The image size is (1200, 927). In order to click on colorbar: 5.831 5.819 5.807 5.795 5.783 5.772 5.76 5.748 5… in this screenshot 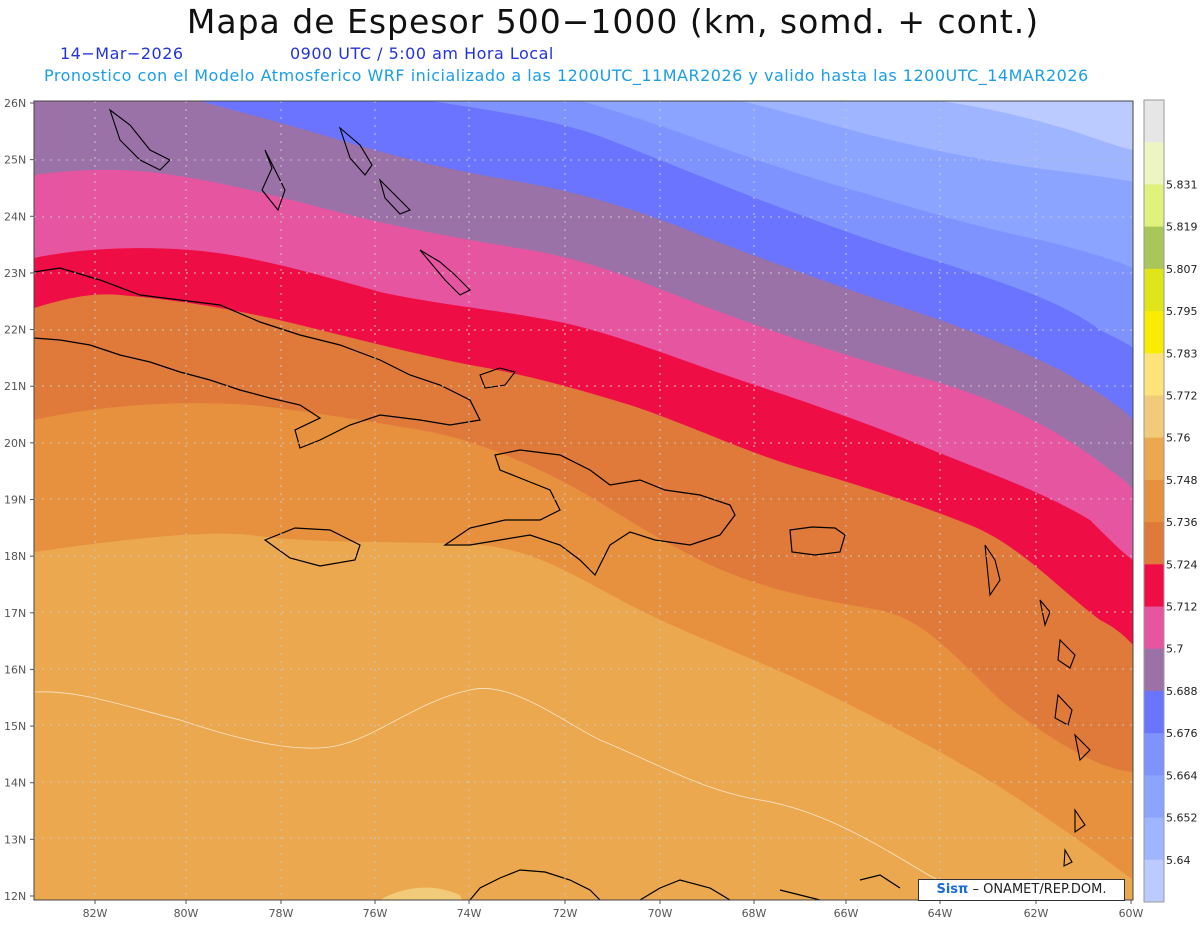, I will do `click(1170, 501)`.